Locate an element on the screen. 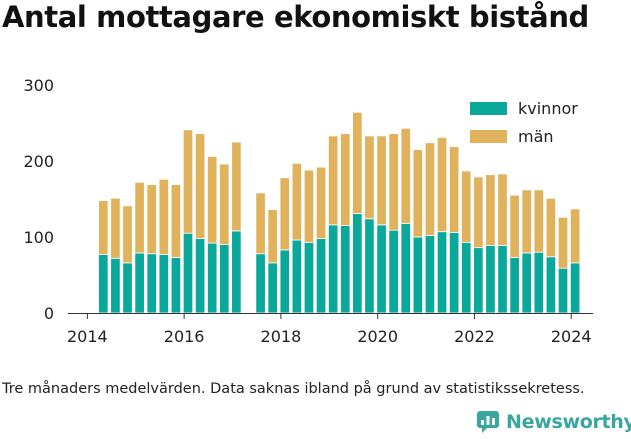 This screenshot has height=439, width=631. x-tick-label: 2022 is located at coordinates (474, 336).